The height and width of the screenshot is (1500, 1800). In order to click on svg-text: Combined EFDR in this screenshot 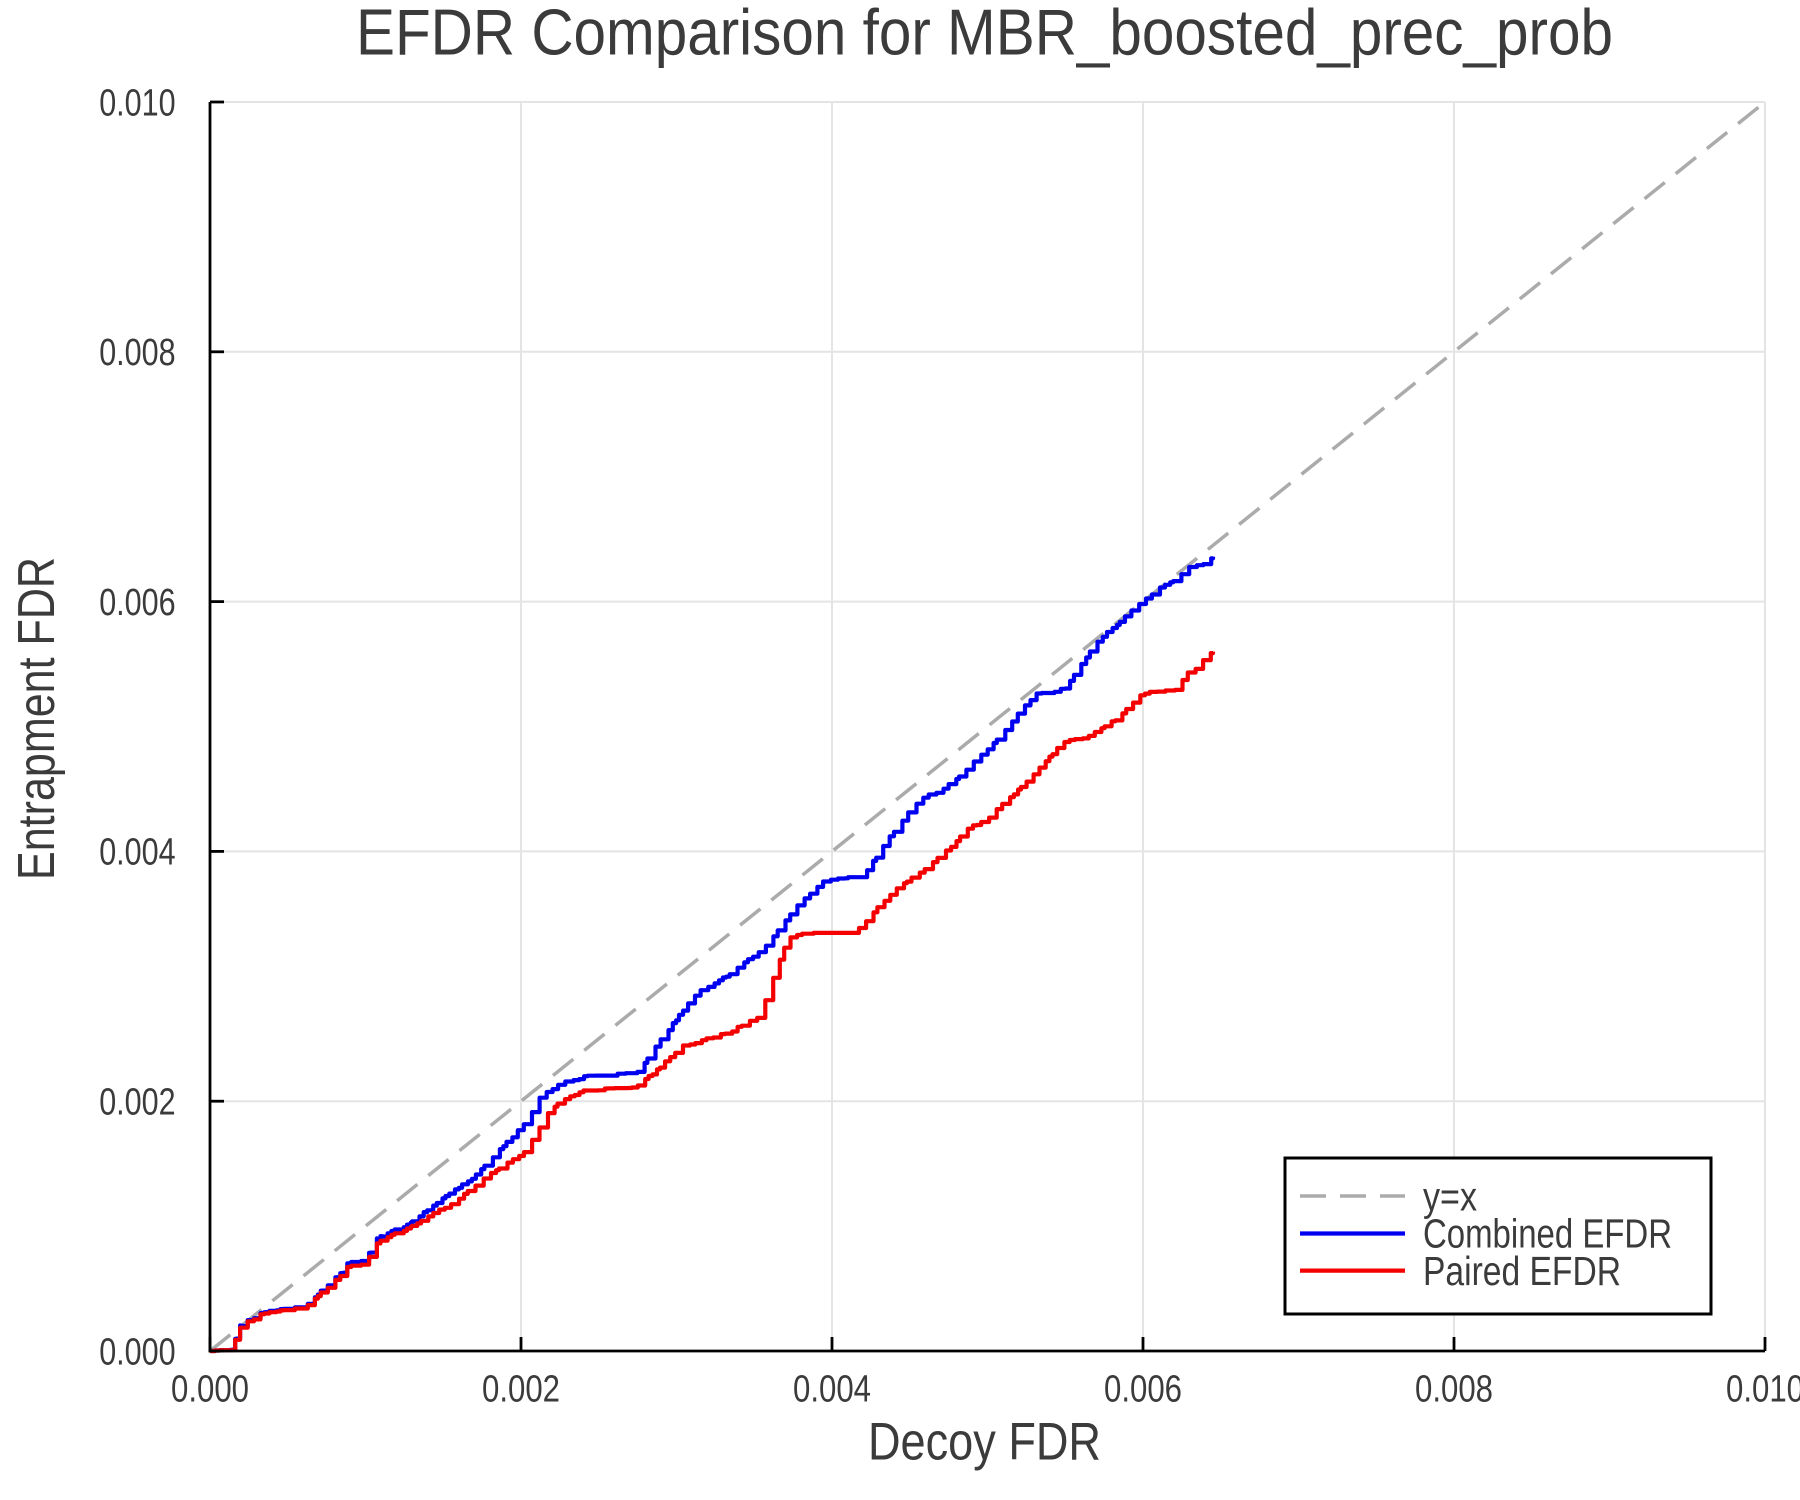, I will do `click(1547, 1234)`.